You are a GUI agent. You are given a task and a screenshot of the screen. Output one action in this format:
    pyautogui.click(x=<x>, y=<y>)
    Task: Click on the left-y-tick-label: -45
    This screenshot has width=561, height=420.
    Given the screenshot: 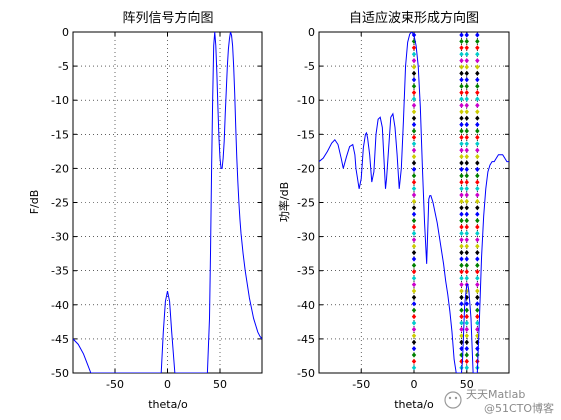 What is the action you would take?
    pyautogui.click(x=60, y=339)
    